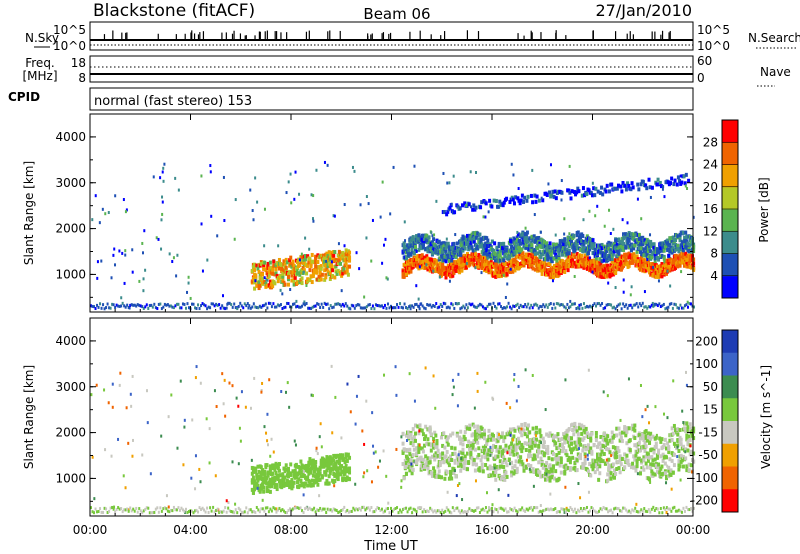 This screenshot has width=800, height=554. I want to click on date-title: 27/Jan/2010, so click(643, 10).